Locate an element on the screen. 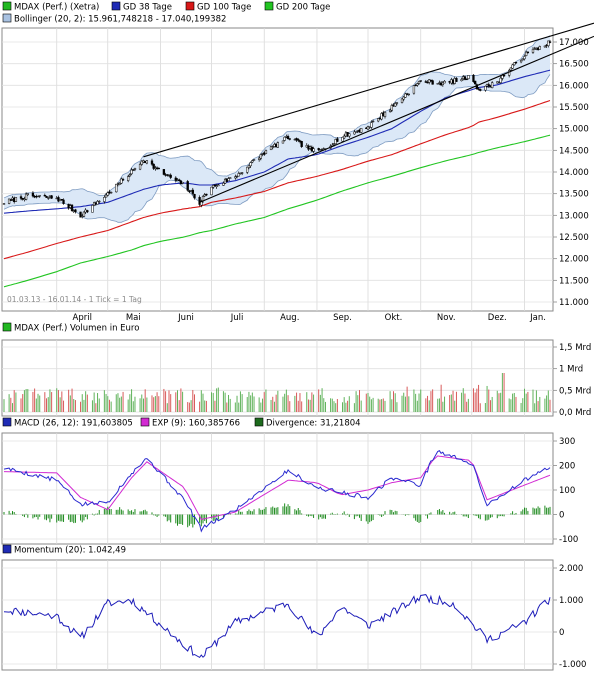  volume-y-axis: 1,5 Mrd 1 Mrd 0,5 Mrd 0,0 Mrd is located at coordinates (572, 380).